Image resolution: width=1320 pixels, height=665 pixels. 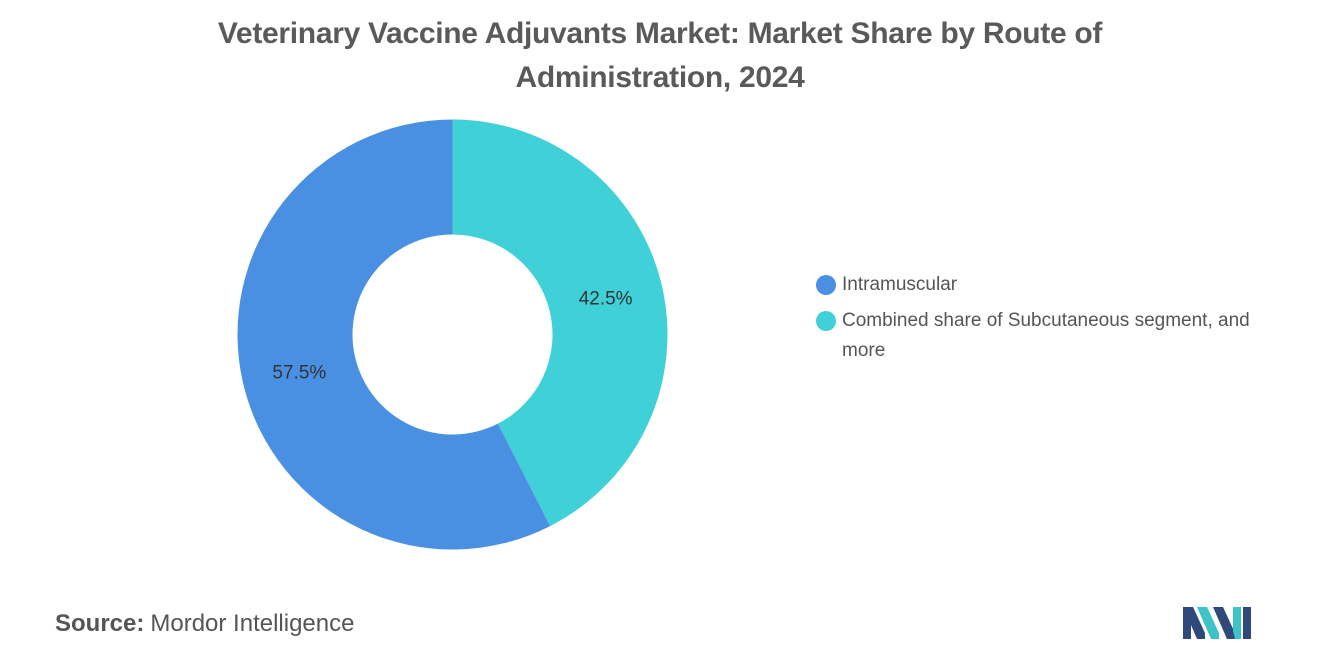 What do you see at coordinates (900, 284) in the screenshot?
I see `legend-label-intramuscular: Intramuscular` at bounding box center [900, 284].